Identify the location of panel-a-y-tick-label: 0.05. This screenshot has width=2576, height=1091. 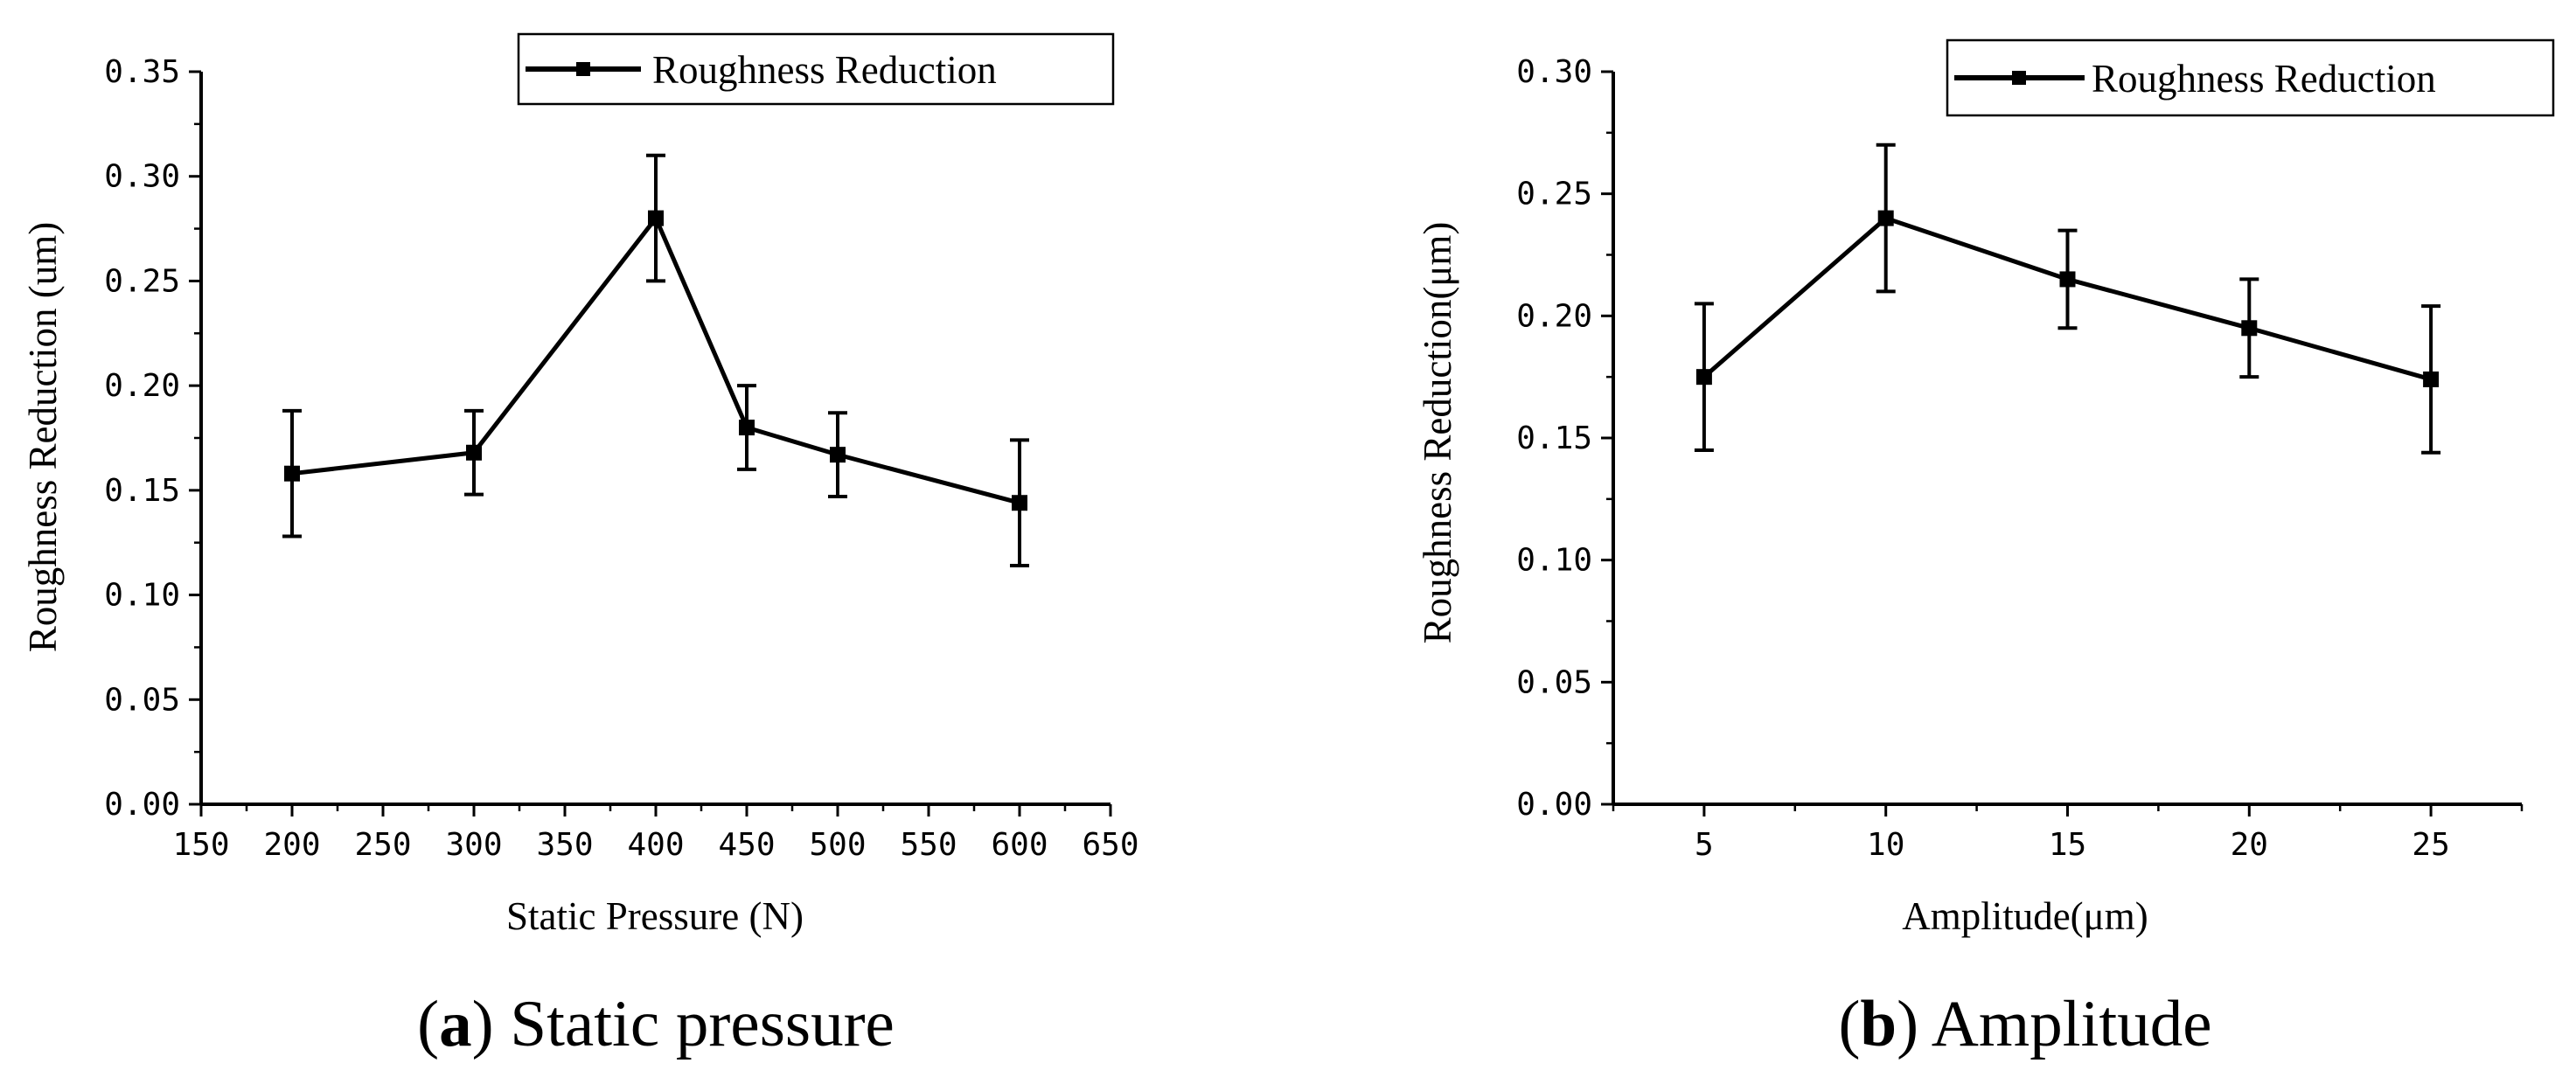
(142, 700).